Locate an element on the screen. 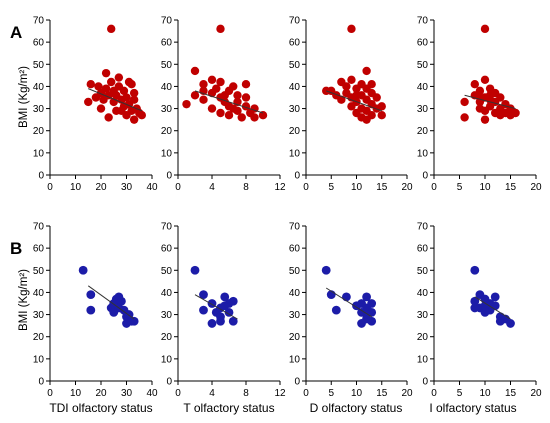 The height and width of the screenshot is (423, 550). x-tick-label: 12 is located at coordinates (280, 187).